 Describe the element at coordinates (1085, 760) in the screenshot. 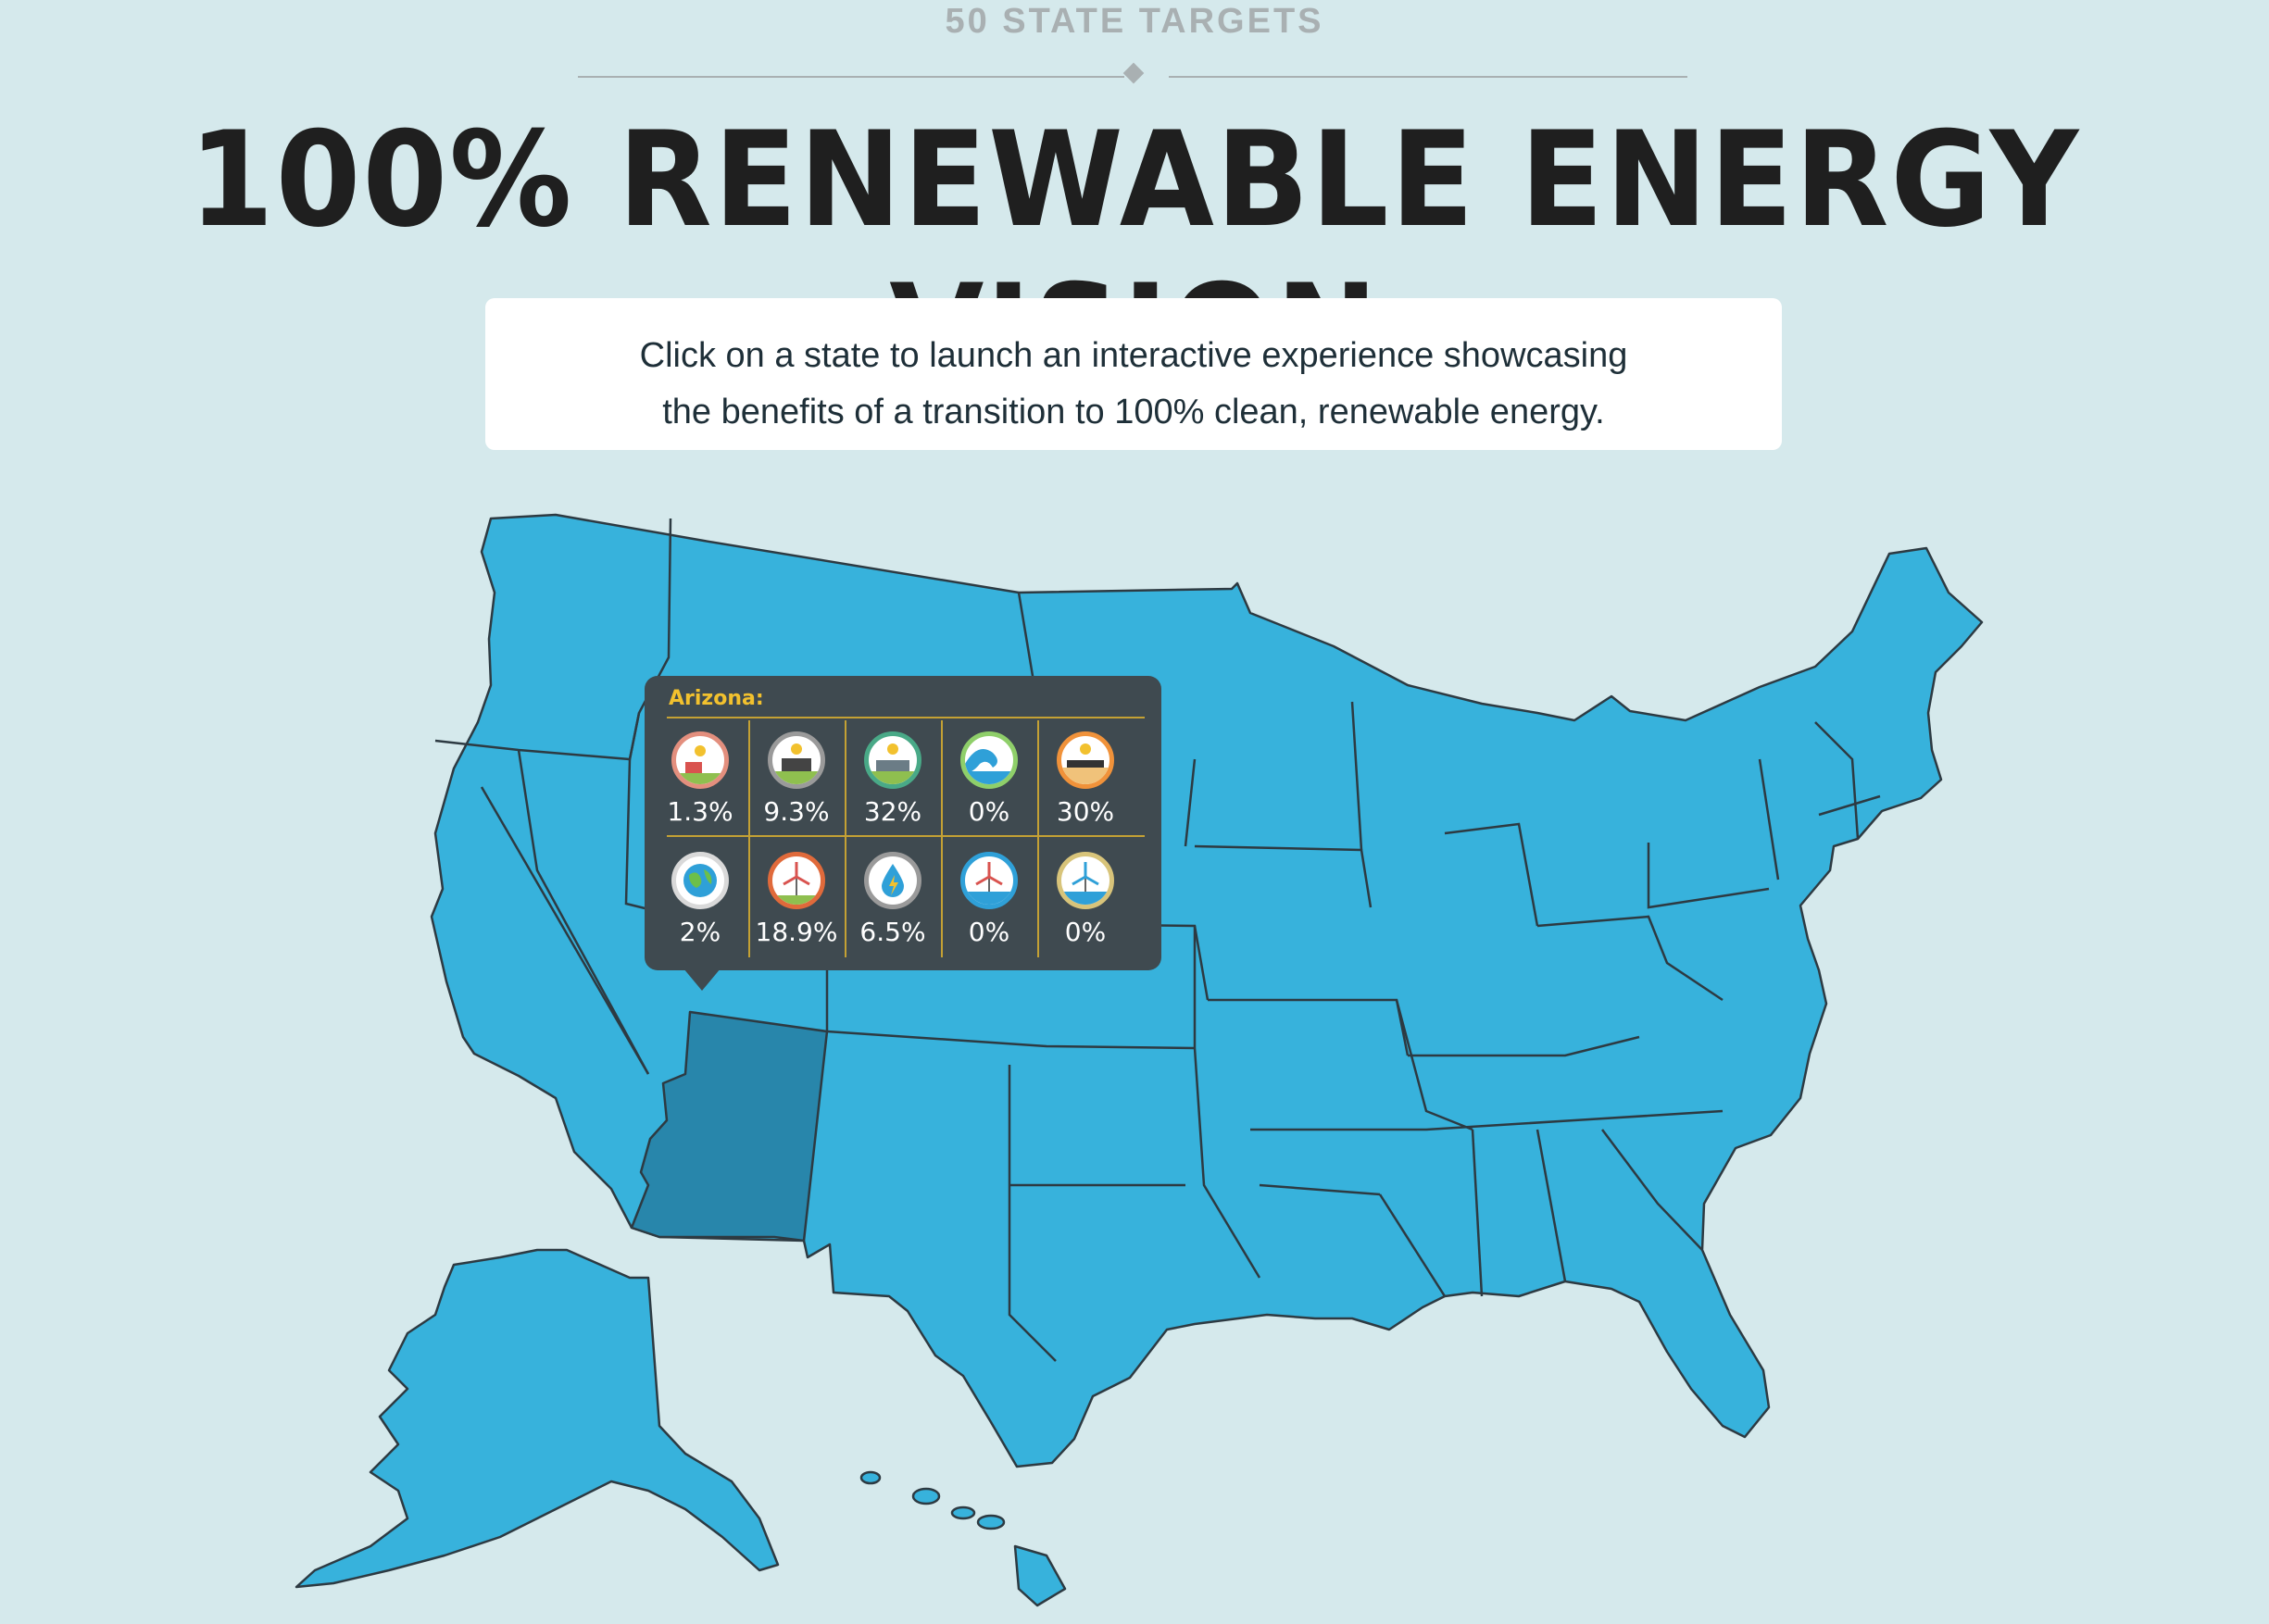

I see `csp-solar-icon` at that location.